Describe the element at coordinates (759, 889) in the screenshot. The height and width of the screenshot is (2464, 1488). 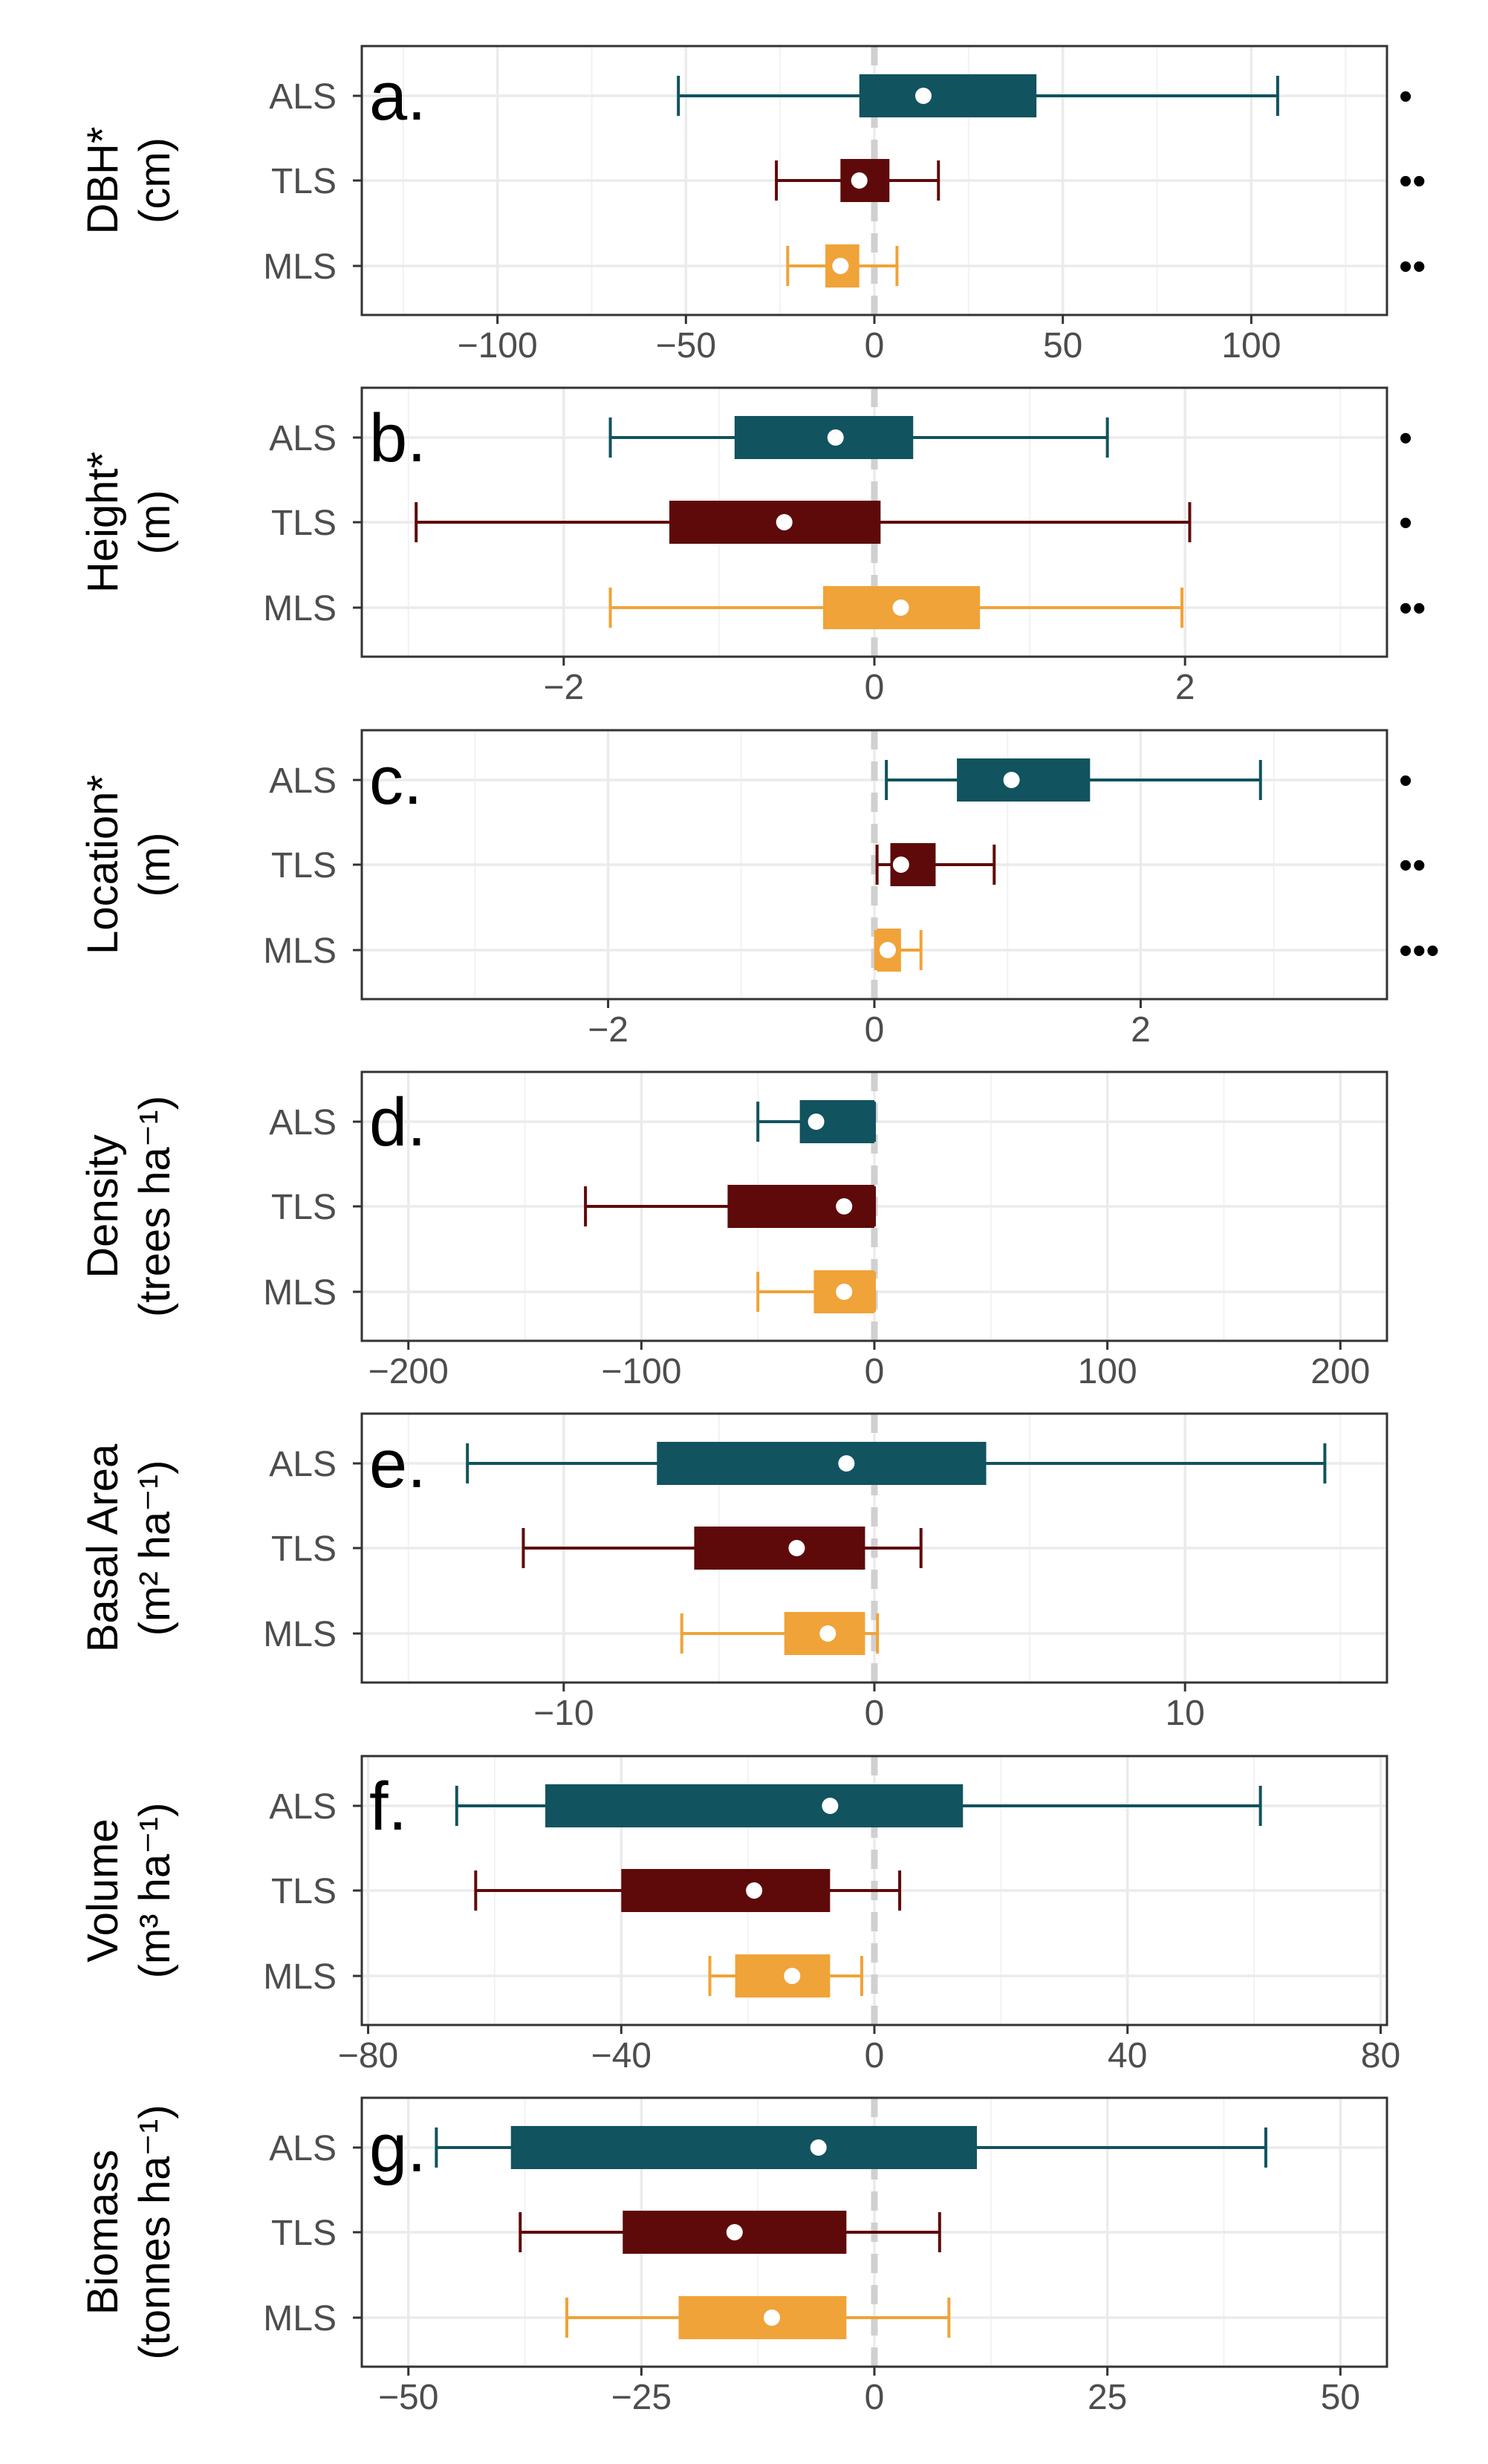
I see `panel-c: ALS • TLS •• MLS ••• −2 0 2 c. Location* (m)` at that location.